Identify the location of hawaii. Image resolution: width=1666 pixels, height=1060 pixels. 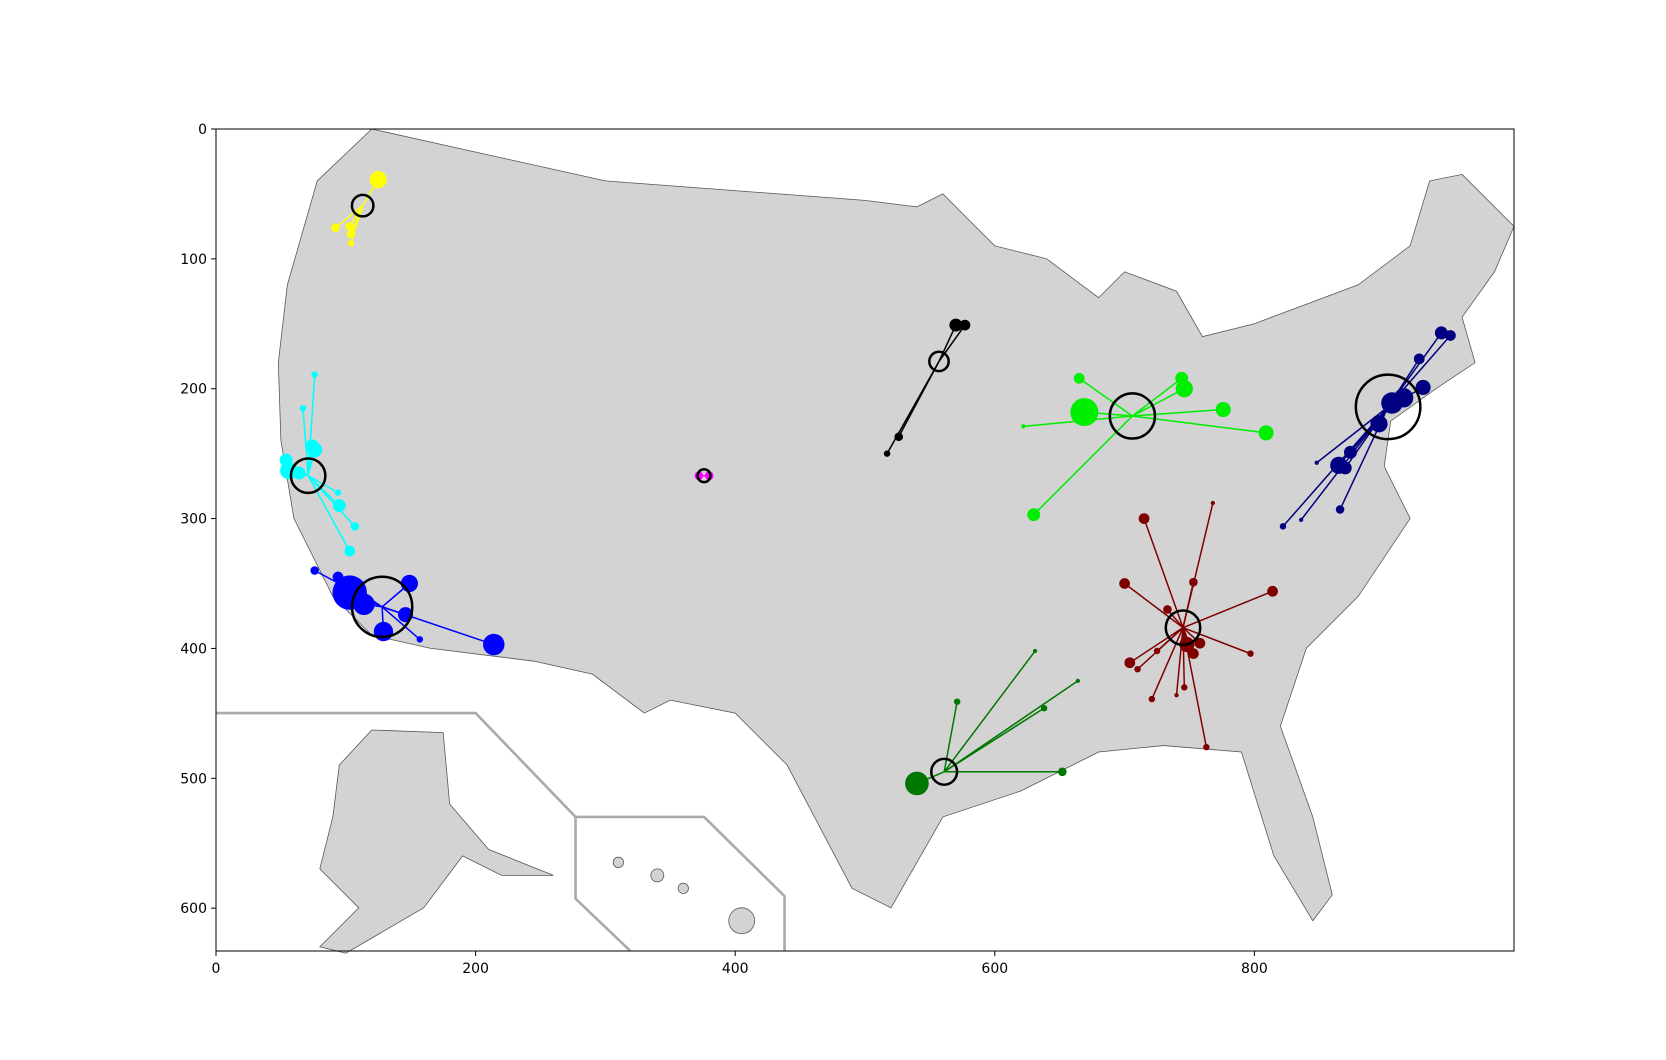
(684, 895).